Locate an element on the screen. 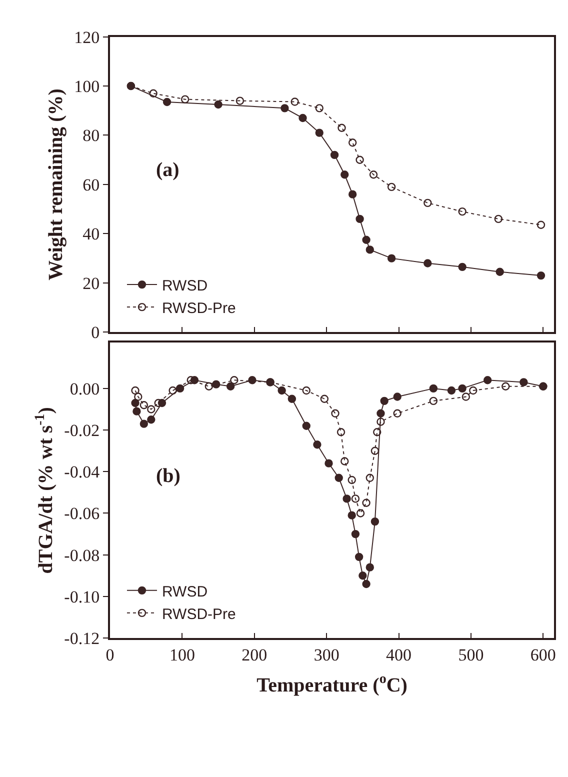  y-tick-label: 120 is located at coordinates (87, 37).